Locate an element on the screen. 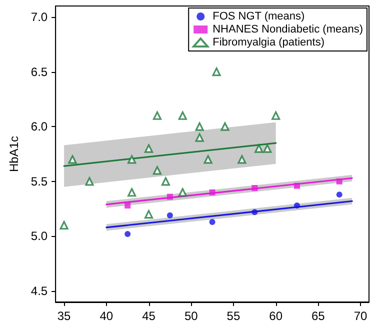 This screenshot has width=375, height=326. x-tick-label: 45 is located at coordinates (149, 316).